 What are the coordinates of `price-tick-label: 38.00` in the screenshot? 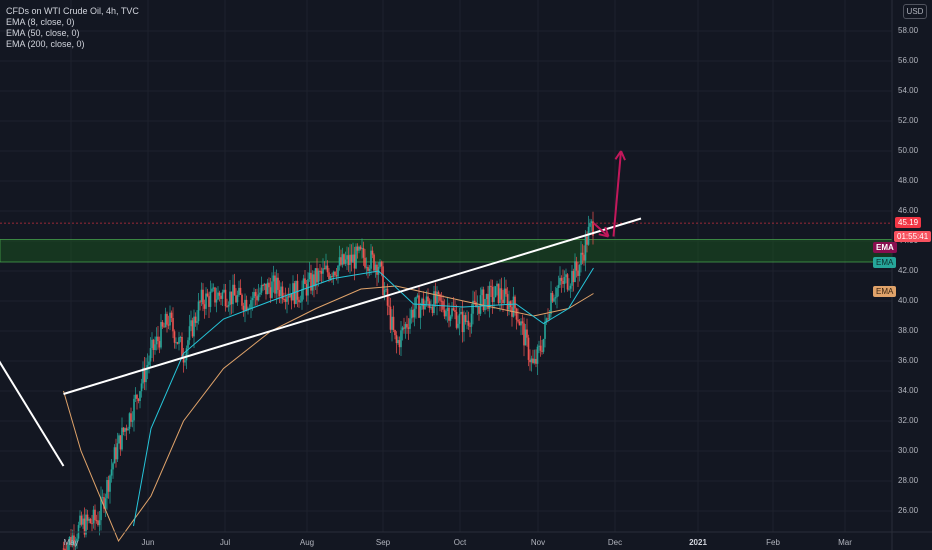 It's located at (908, 330).